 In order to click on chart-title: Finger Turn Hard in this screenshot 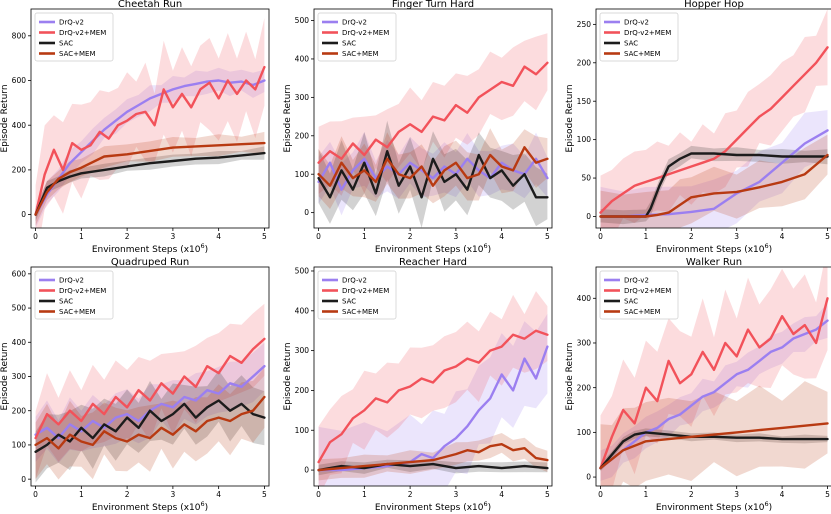, I will do `click(433, 5)`.